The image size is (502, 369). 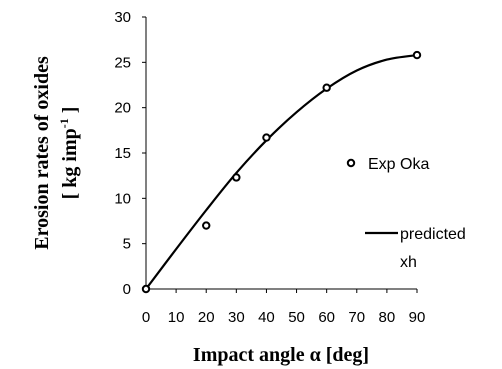 I want to click on legend-marker-exp-oka, so click(x=351, y=163).